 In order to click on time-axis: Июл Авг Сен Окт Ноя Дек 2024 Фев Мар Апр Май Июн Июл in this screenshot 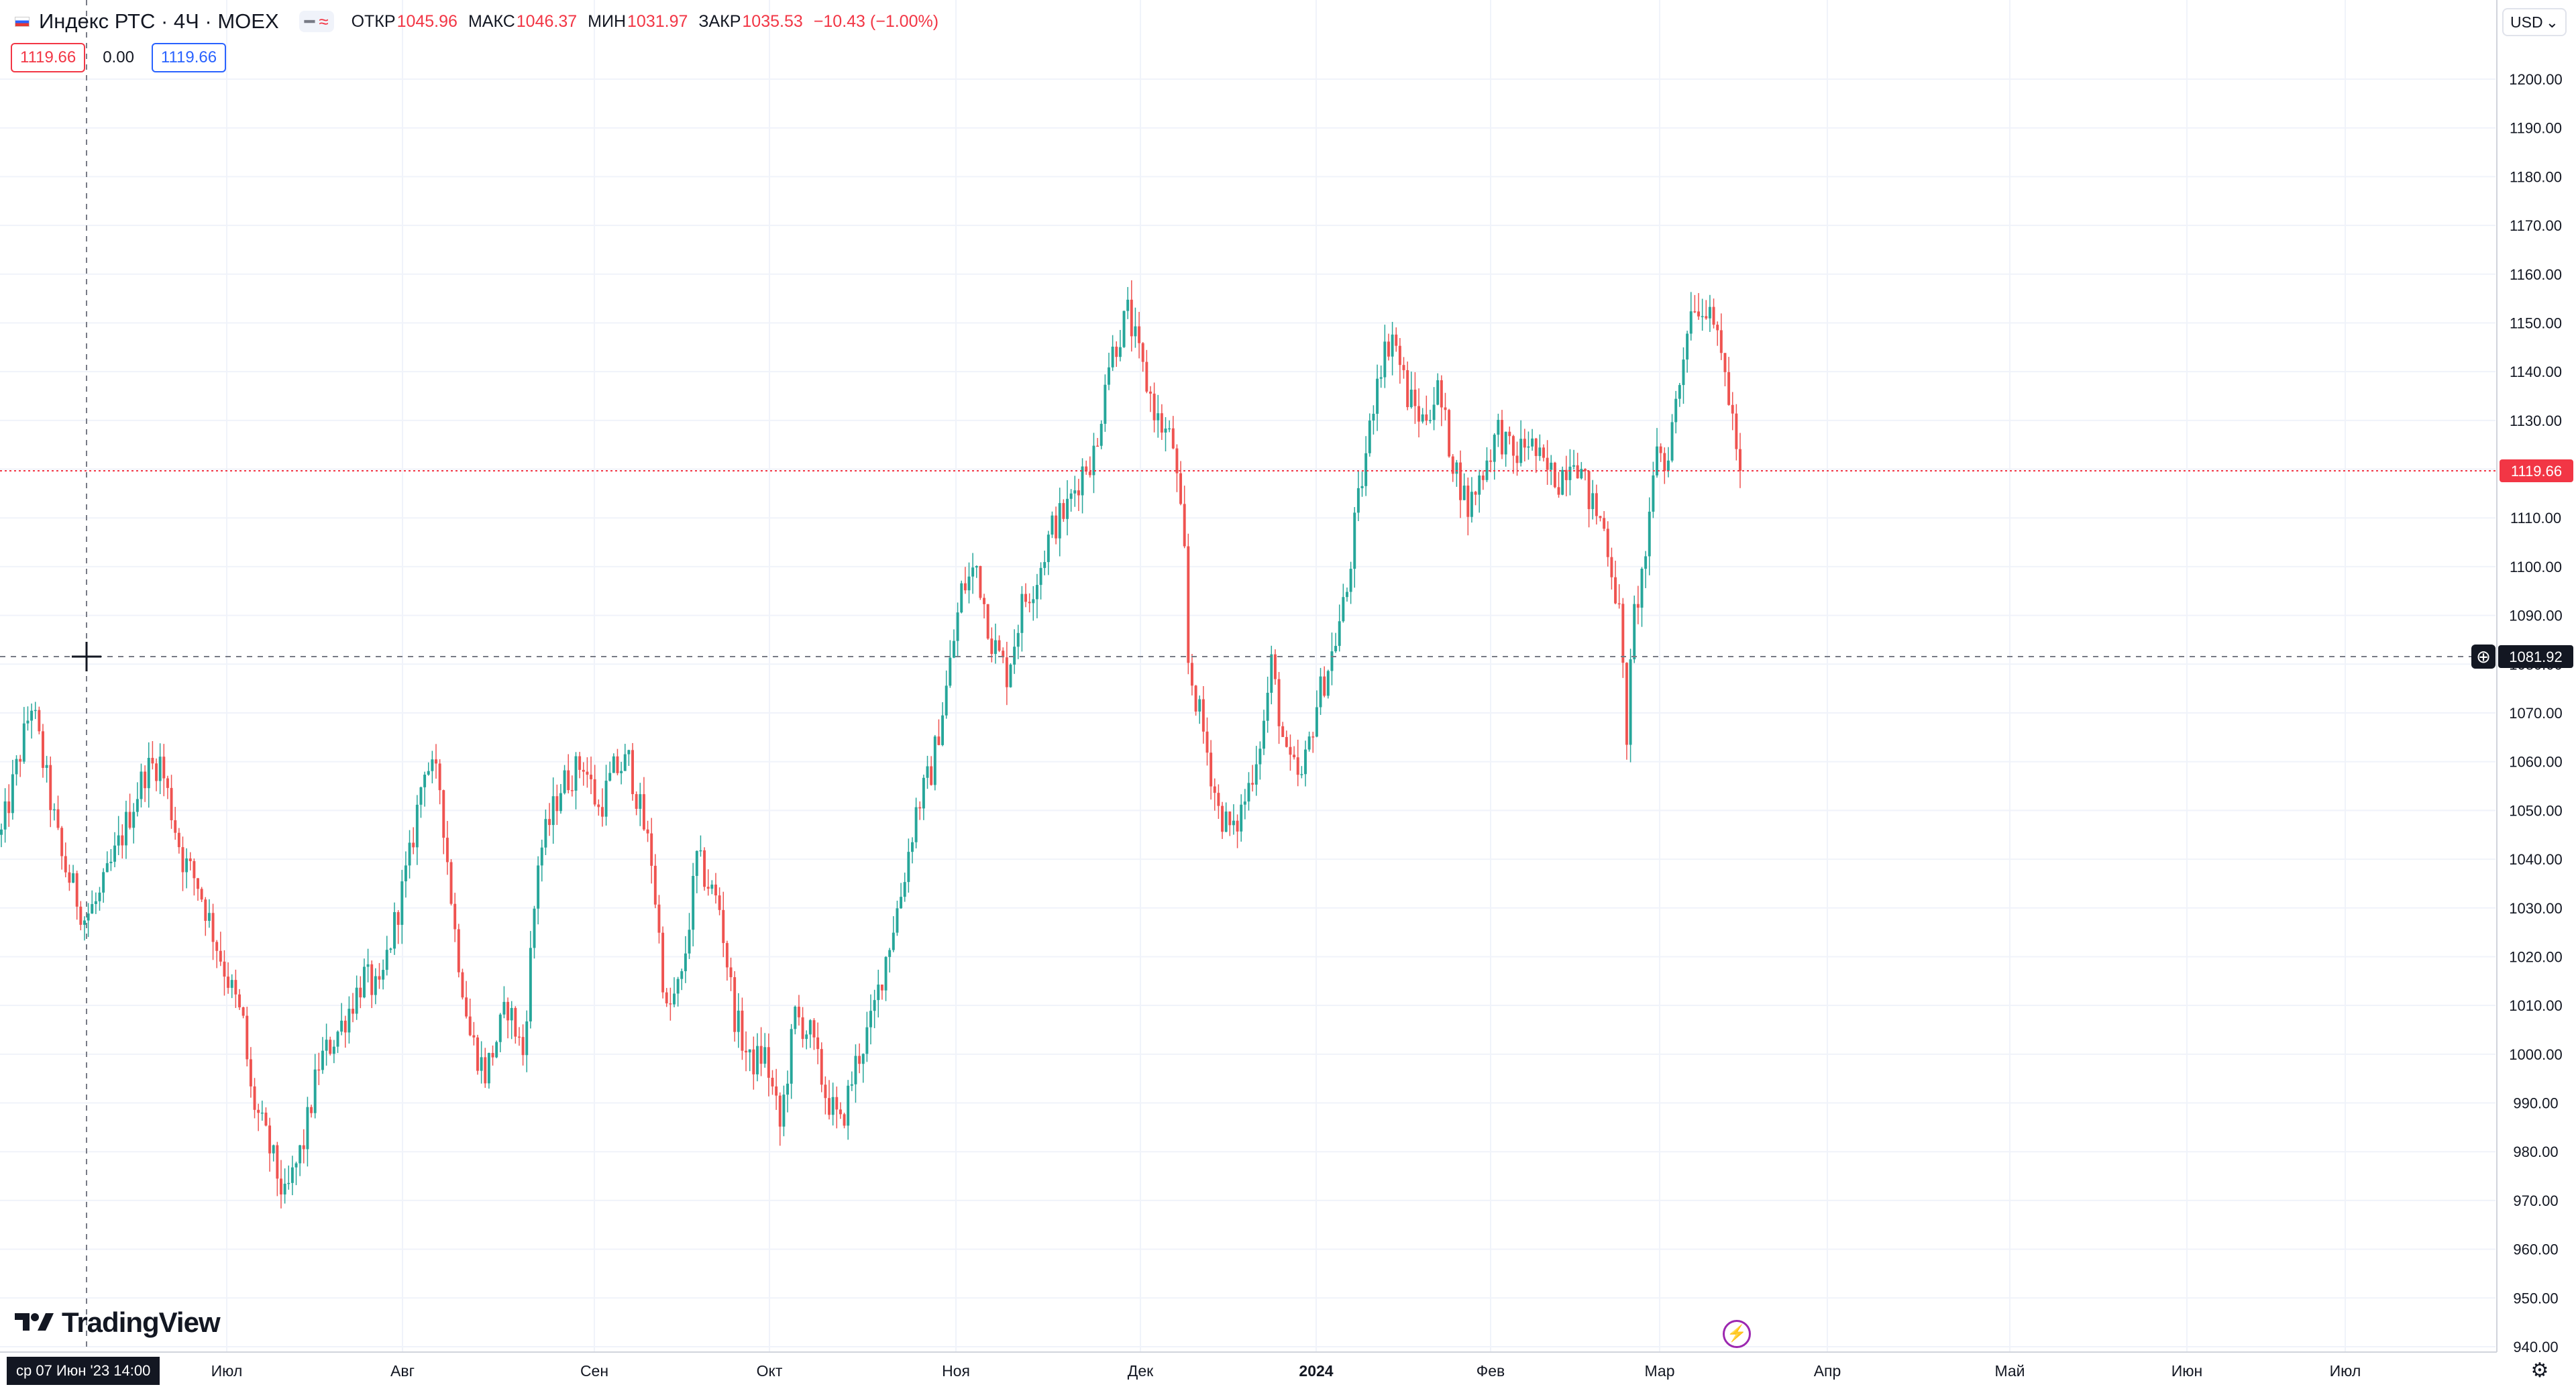, I will do `click(1248, 1365)`.